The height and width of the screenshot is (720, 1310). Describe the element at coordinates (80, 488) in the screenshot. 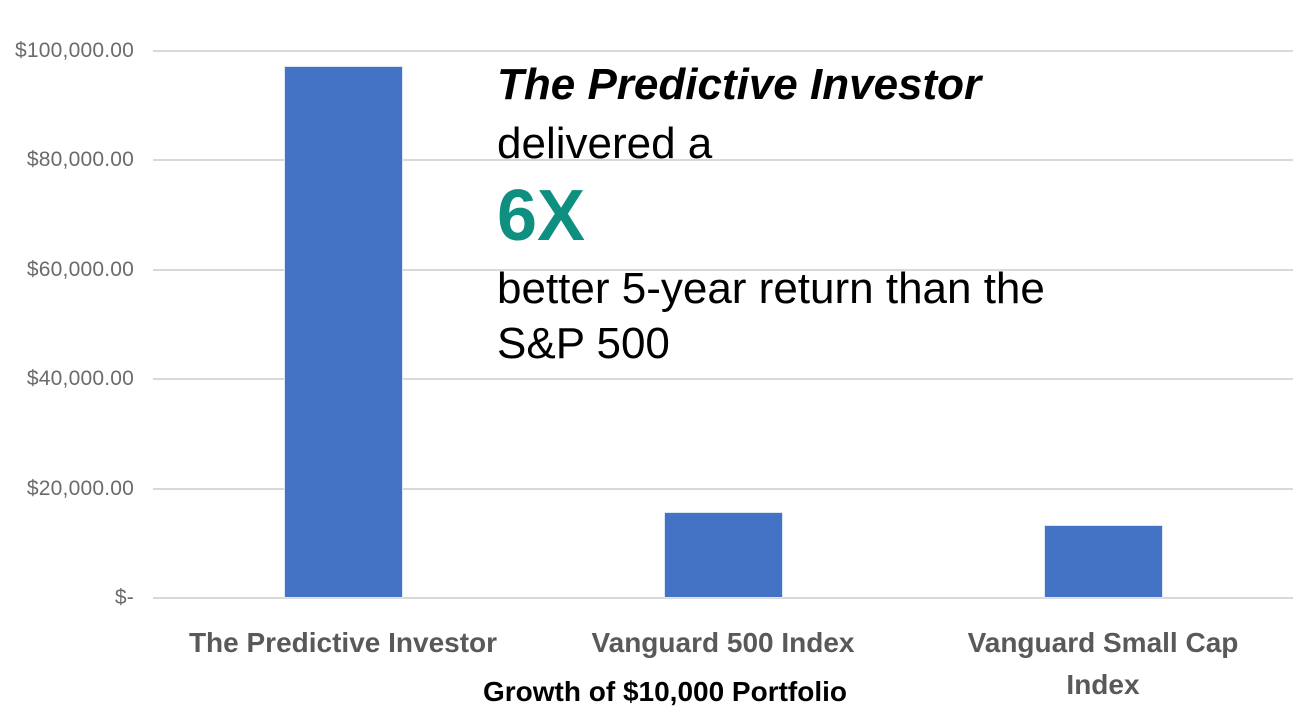

I see `y-axis-tick-label: $20,000.00` at that location.